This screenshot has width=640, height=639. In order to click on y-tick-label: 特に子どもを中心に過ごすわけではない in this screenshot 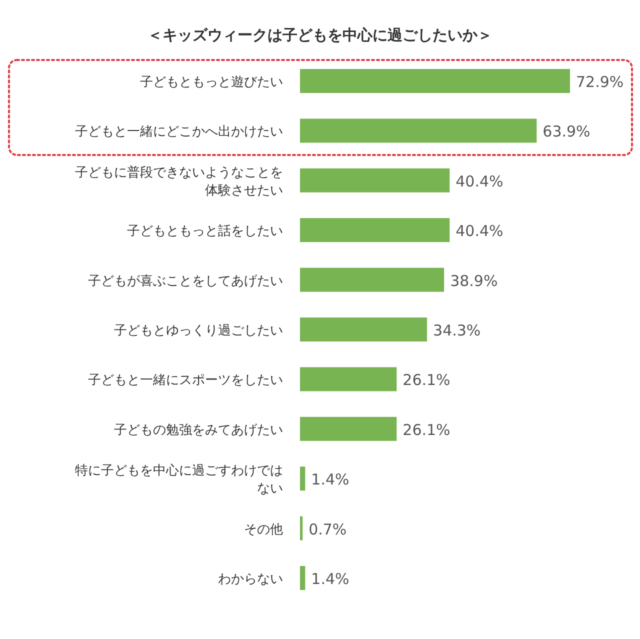, I will do `click(179, 479)`.